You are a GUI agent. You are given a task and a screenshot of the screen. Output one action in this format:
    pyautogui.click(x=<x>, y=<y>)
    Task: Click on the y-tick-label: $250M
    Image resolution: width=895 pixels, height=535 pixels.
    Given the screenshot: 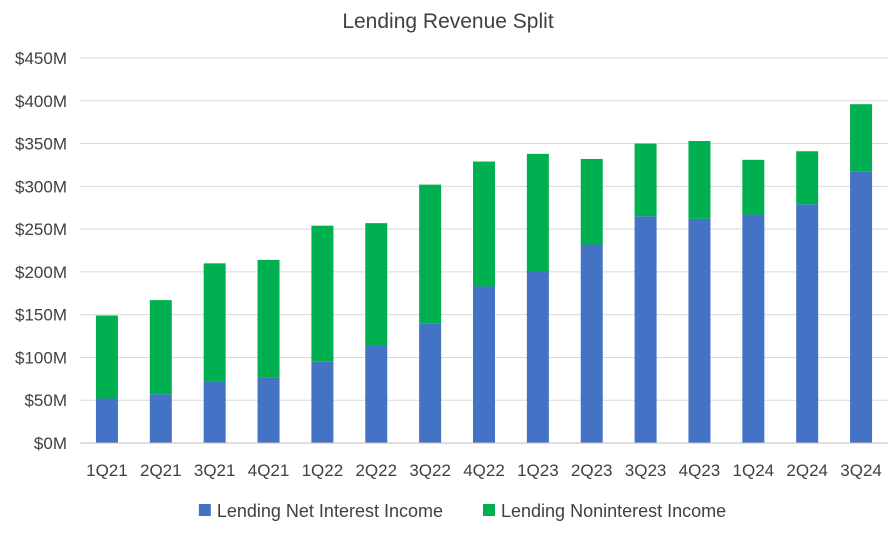 What is the action you would take?
    pyautogui.click(x=41, y=229)
    